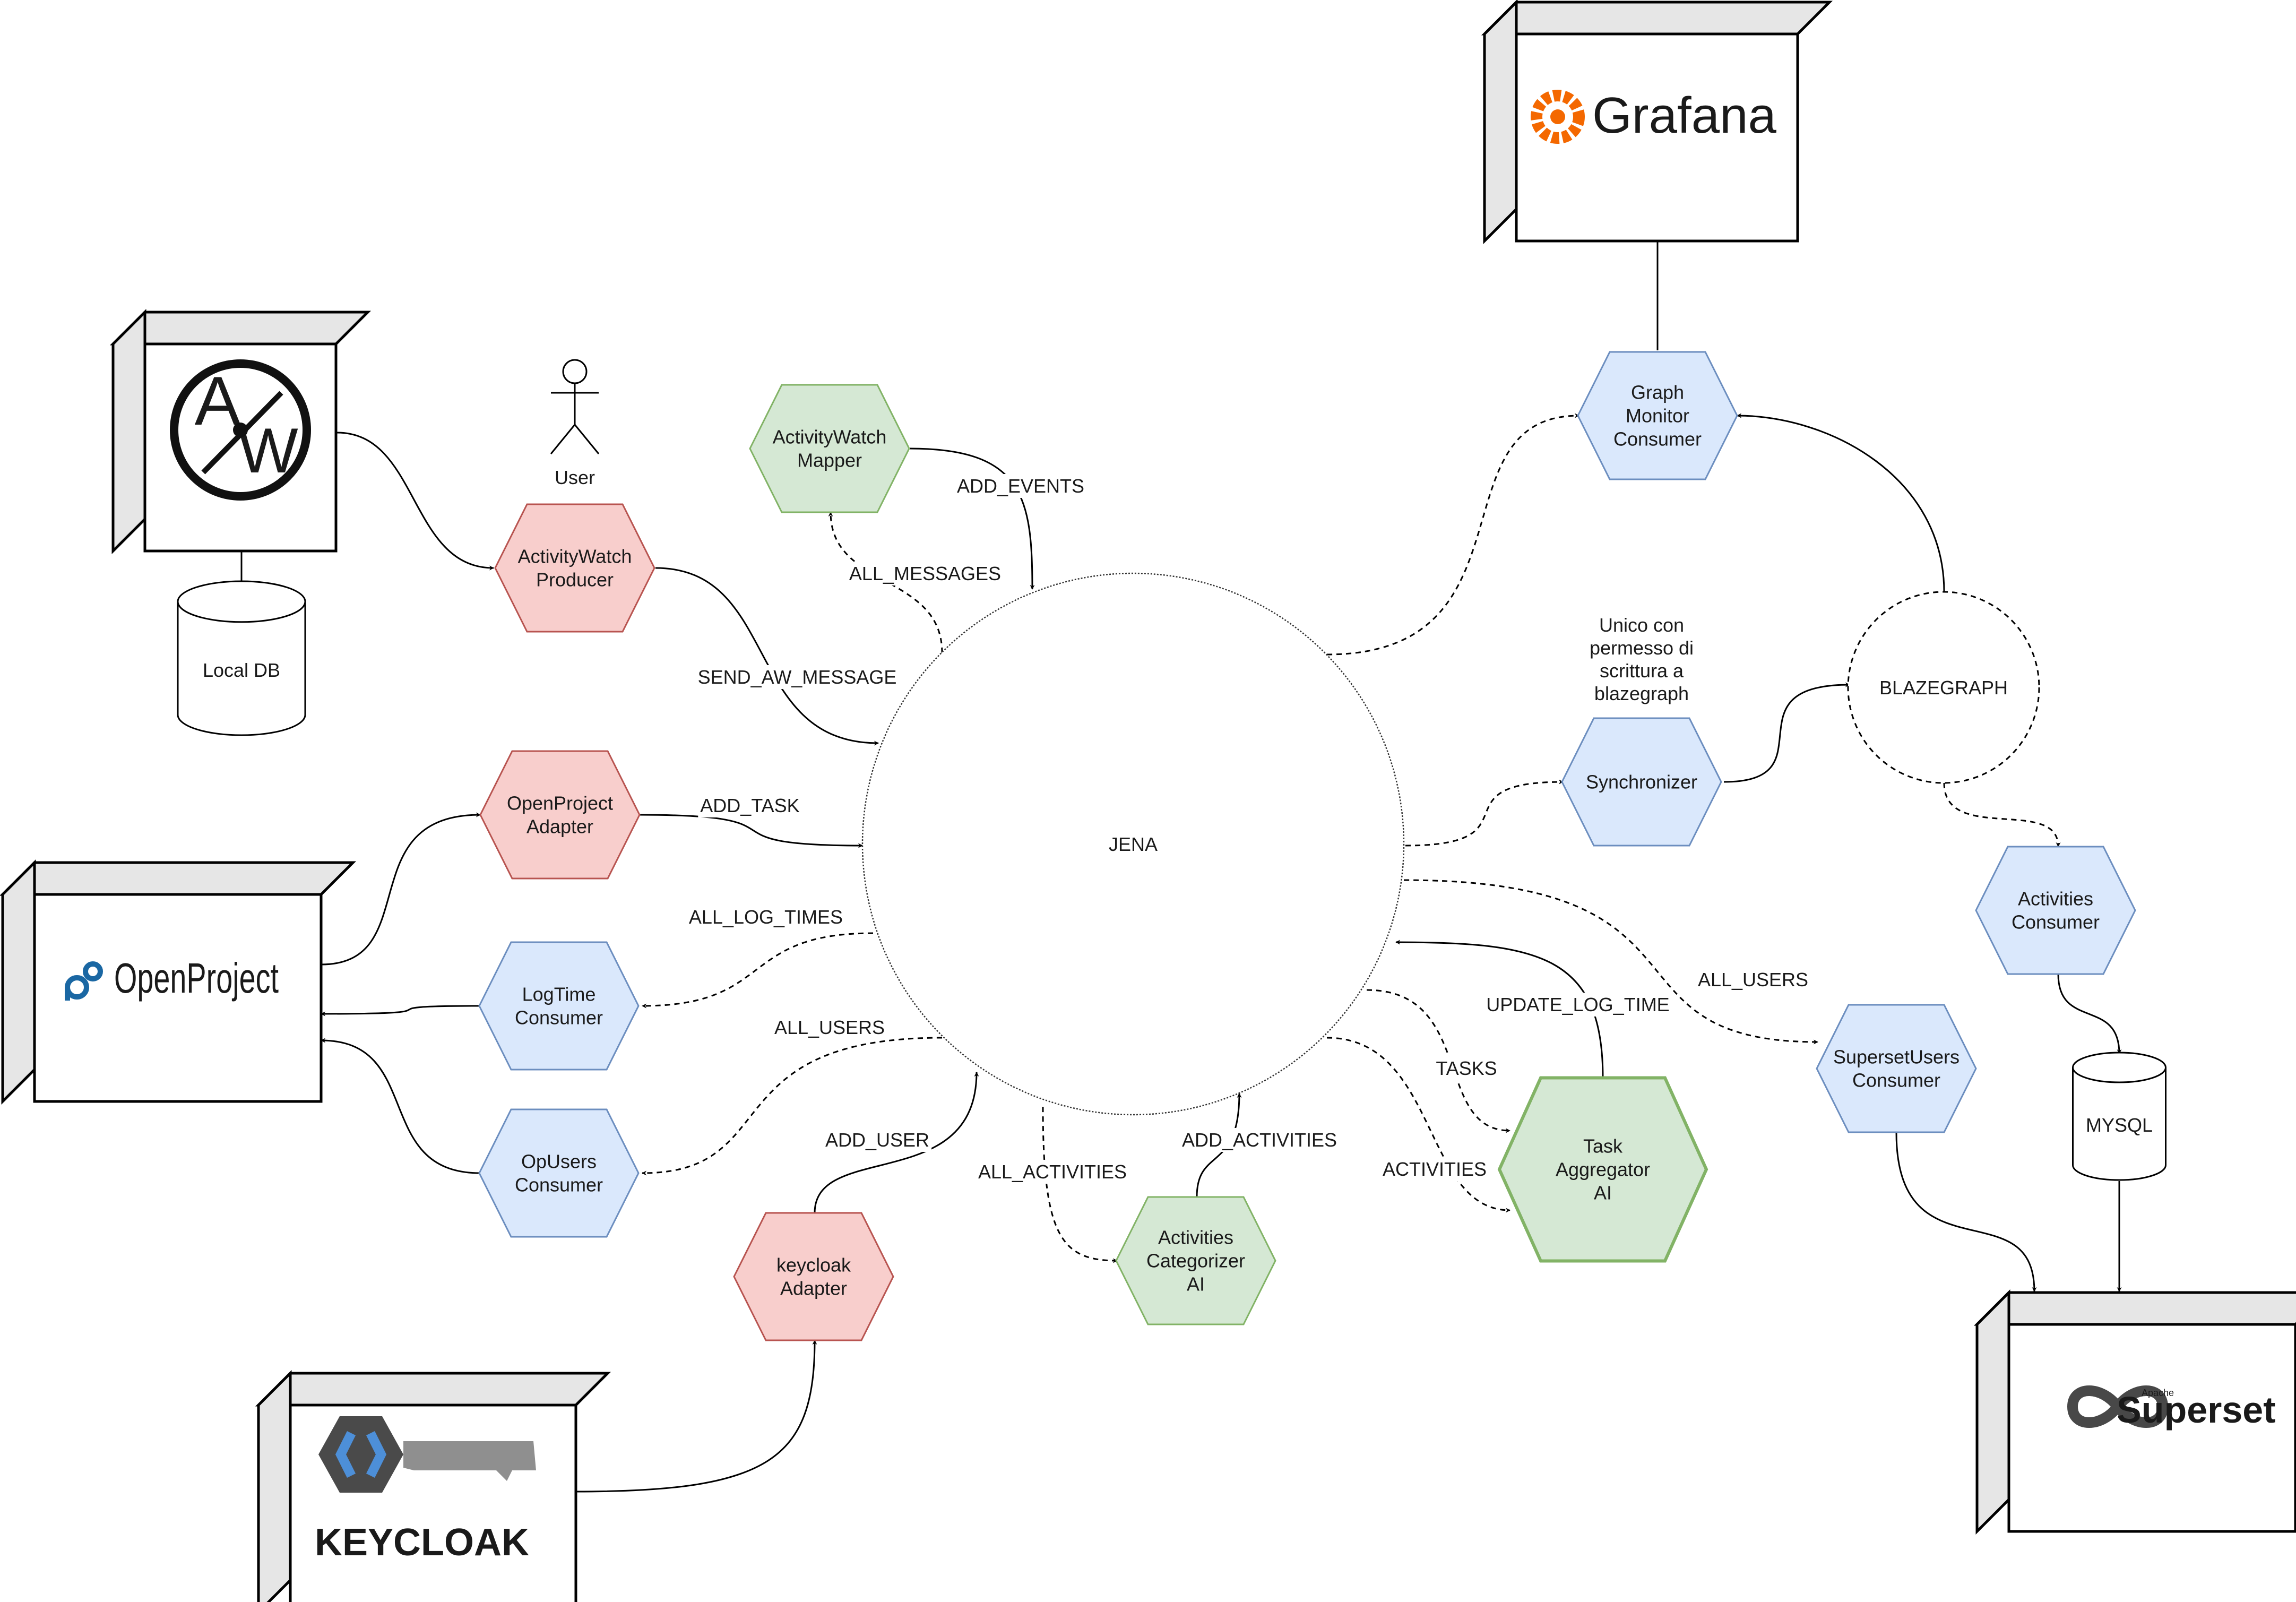 This screenshot has height=1602, width=2296. Describe the element at coordinates (1195, 1237) in the screenshot. I see `activities-categorizer-node-label: Activities` at that location.